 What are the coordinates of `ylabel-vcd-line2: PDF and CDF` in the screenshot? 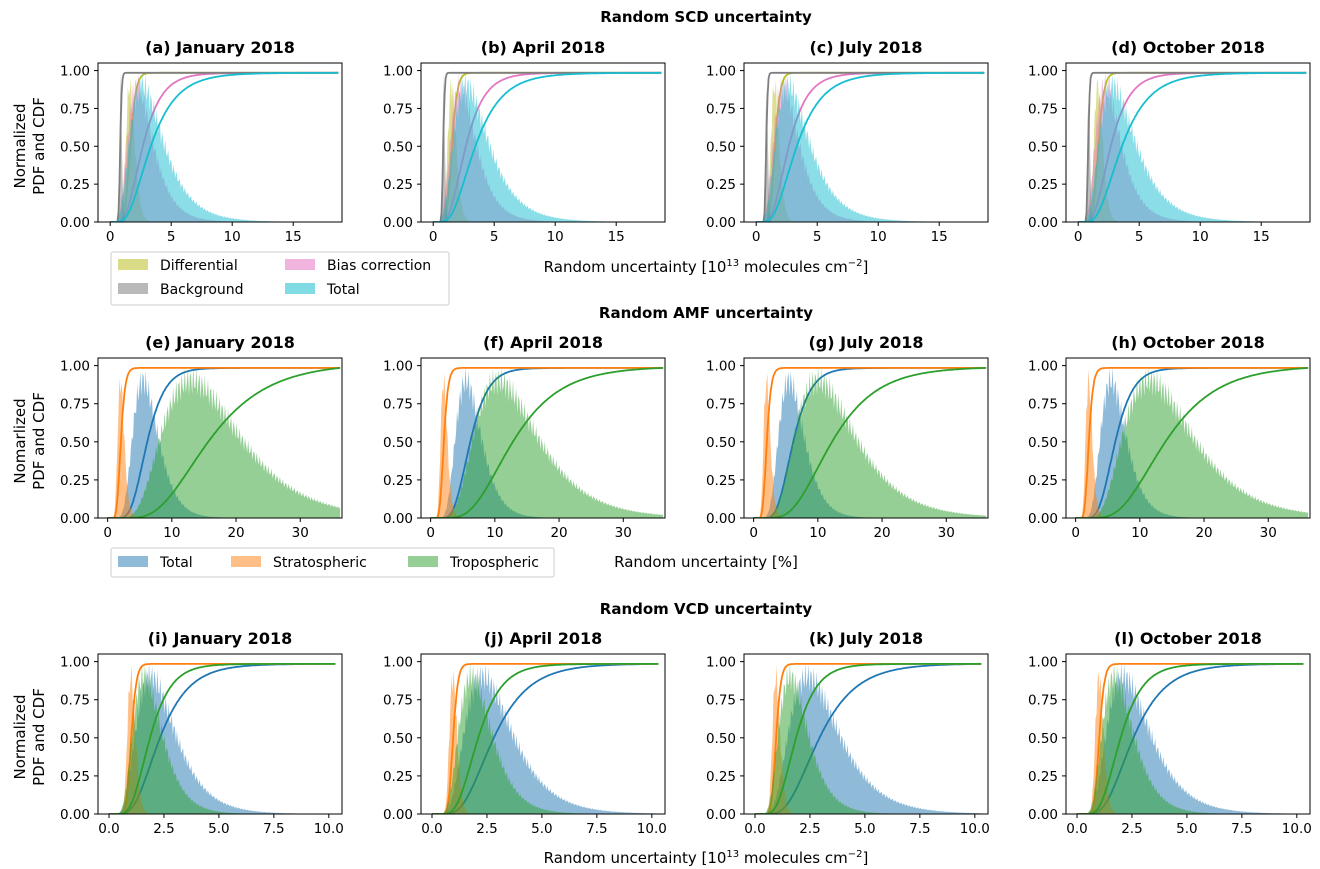 It's located at (39, 737).